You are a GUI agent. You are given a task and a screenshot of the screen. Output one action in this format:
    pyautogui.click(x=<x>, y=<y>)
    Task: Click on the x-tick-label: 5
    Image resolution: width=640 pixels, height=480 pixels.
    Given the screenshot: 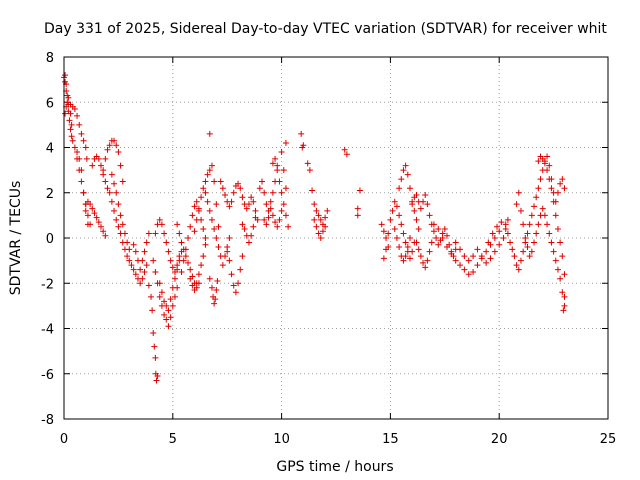 What is the action you would take?
    pyautogui.click(x=173, y=439)
    